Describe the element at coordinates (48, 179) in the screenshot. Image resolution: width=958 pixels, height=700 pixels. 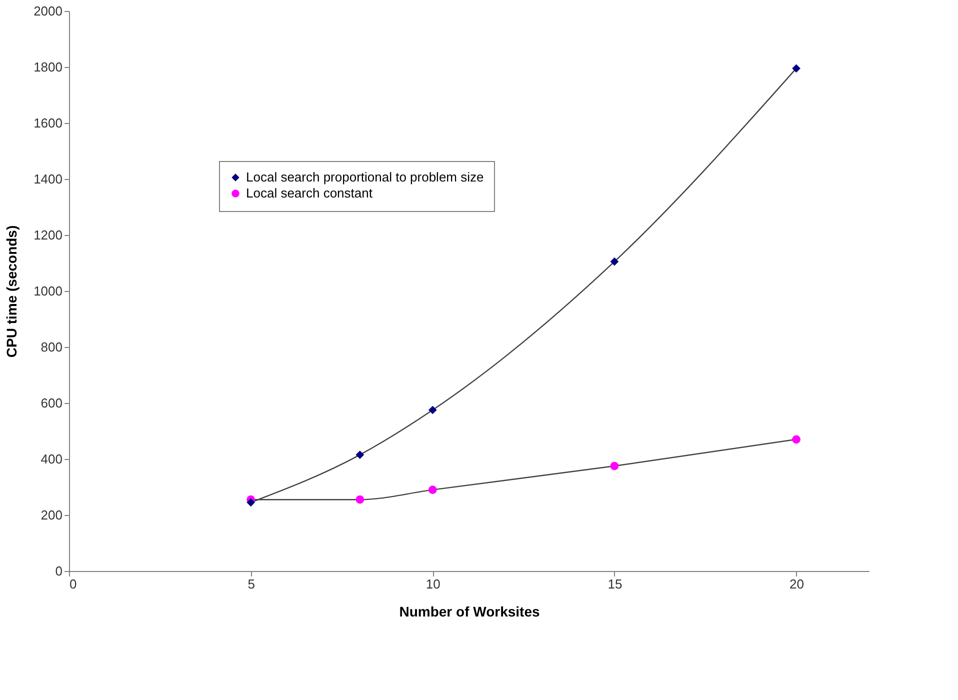
I see `y-tick-label: 1400` at that location.